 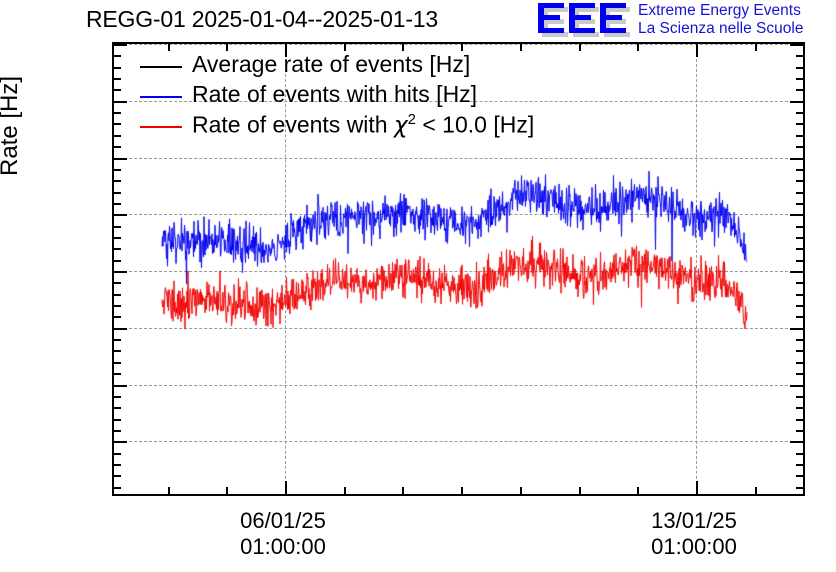 What do you see at coordinates (161, 97) in the screenshot?
I see `legend-swatch-rate-with-hits` at bounding box center [161, 97].